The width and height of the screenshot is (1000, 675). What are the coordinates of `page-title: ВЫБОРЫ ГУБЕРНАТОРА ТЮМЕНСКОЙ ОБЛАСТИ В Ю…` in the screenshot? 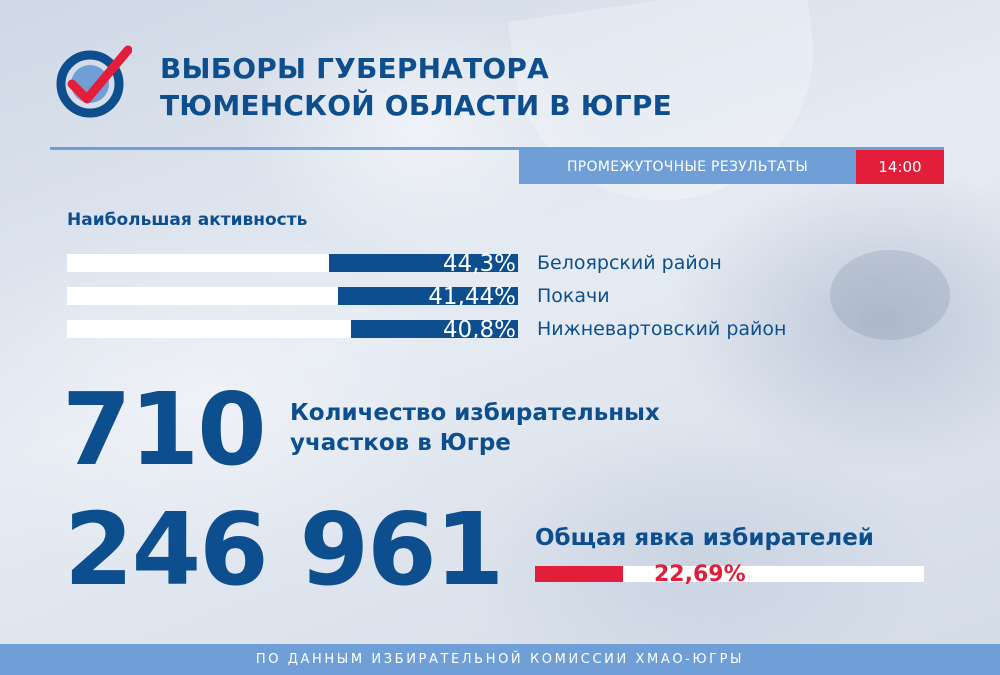 It's located at (416, 87).